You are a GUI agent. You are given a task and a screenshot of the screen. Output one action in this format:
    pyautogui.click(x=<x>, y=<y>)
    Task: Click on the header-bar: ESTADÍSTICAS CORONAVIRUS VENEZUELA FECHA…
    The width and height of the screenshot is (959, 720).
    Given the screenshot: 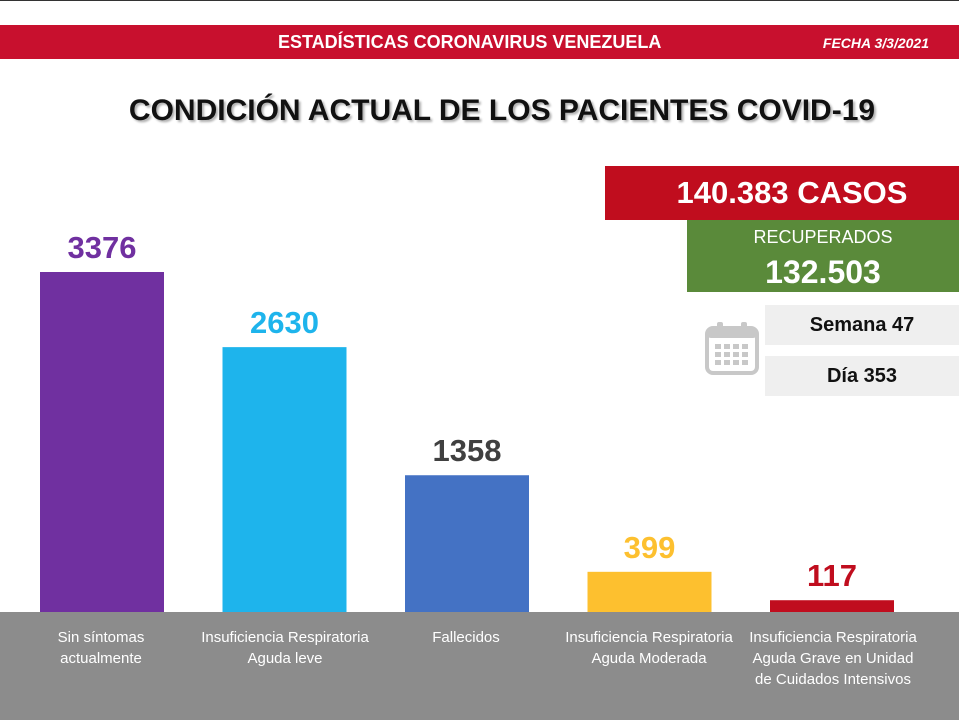 What is the action you would take?
    pyautogui.click(x=479, y=42)
    